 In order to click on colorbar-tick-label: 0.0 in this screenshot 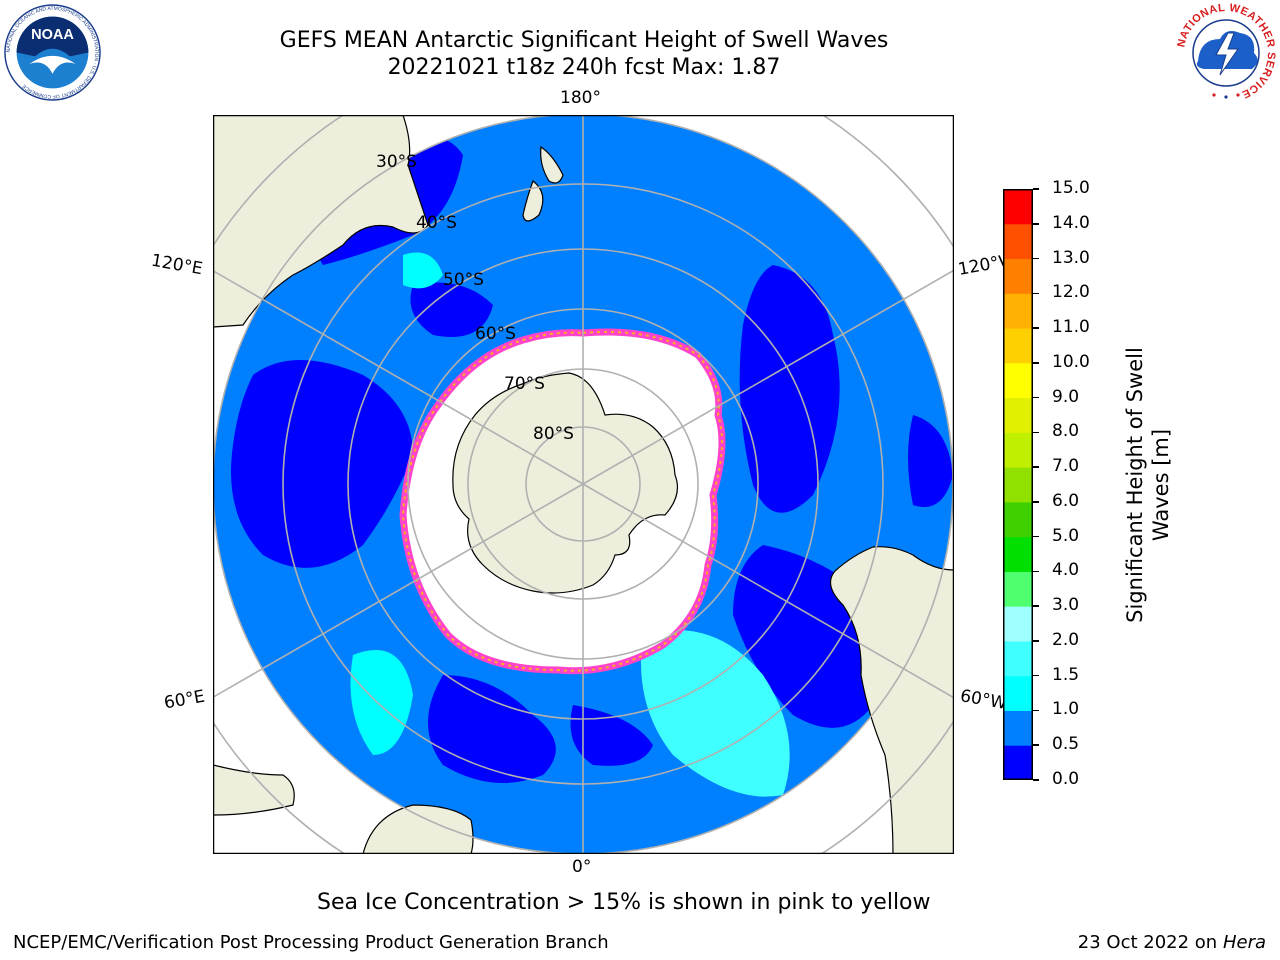, I will do `click(1066, 779)`.